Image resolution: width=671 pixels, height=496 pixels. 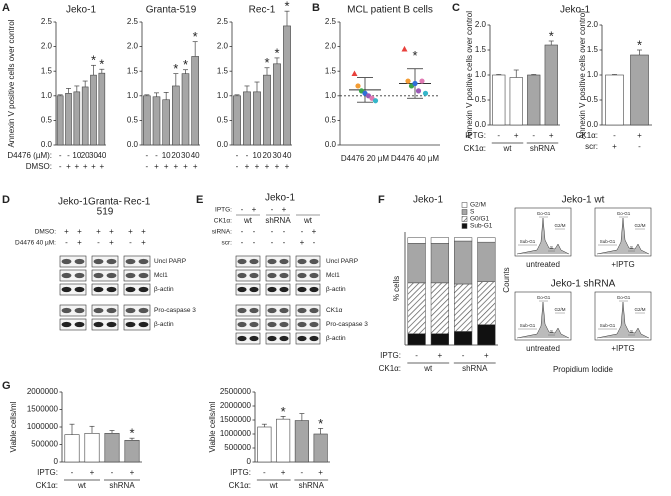 What do you see at coordinates (381, 200) in the screenshot?
I see `panel-label: F` at bounding box center [381, 200].